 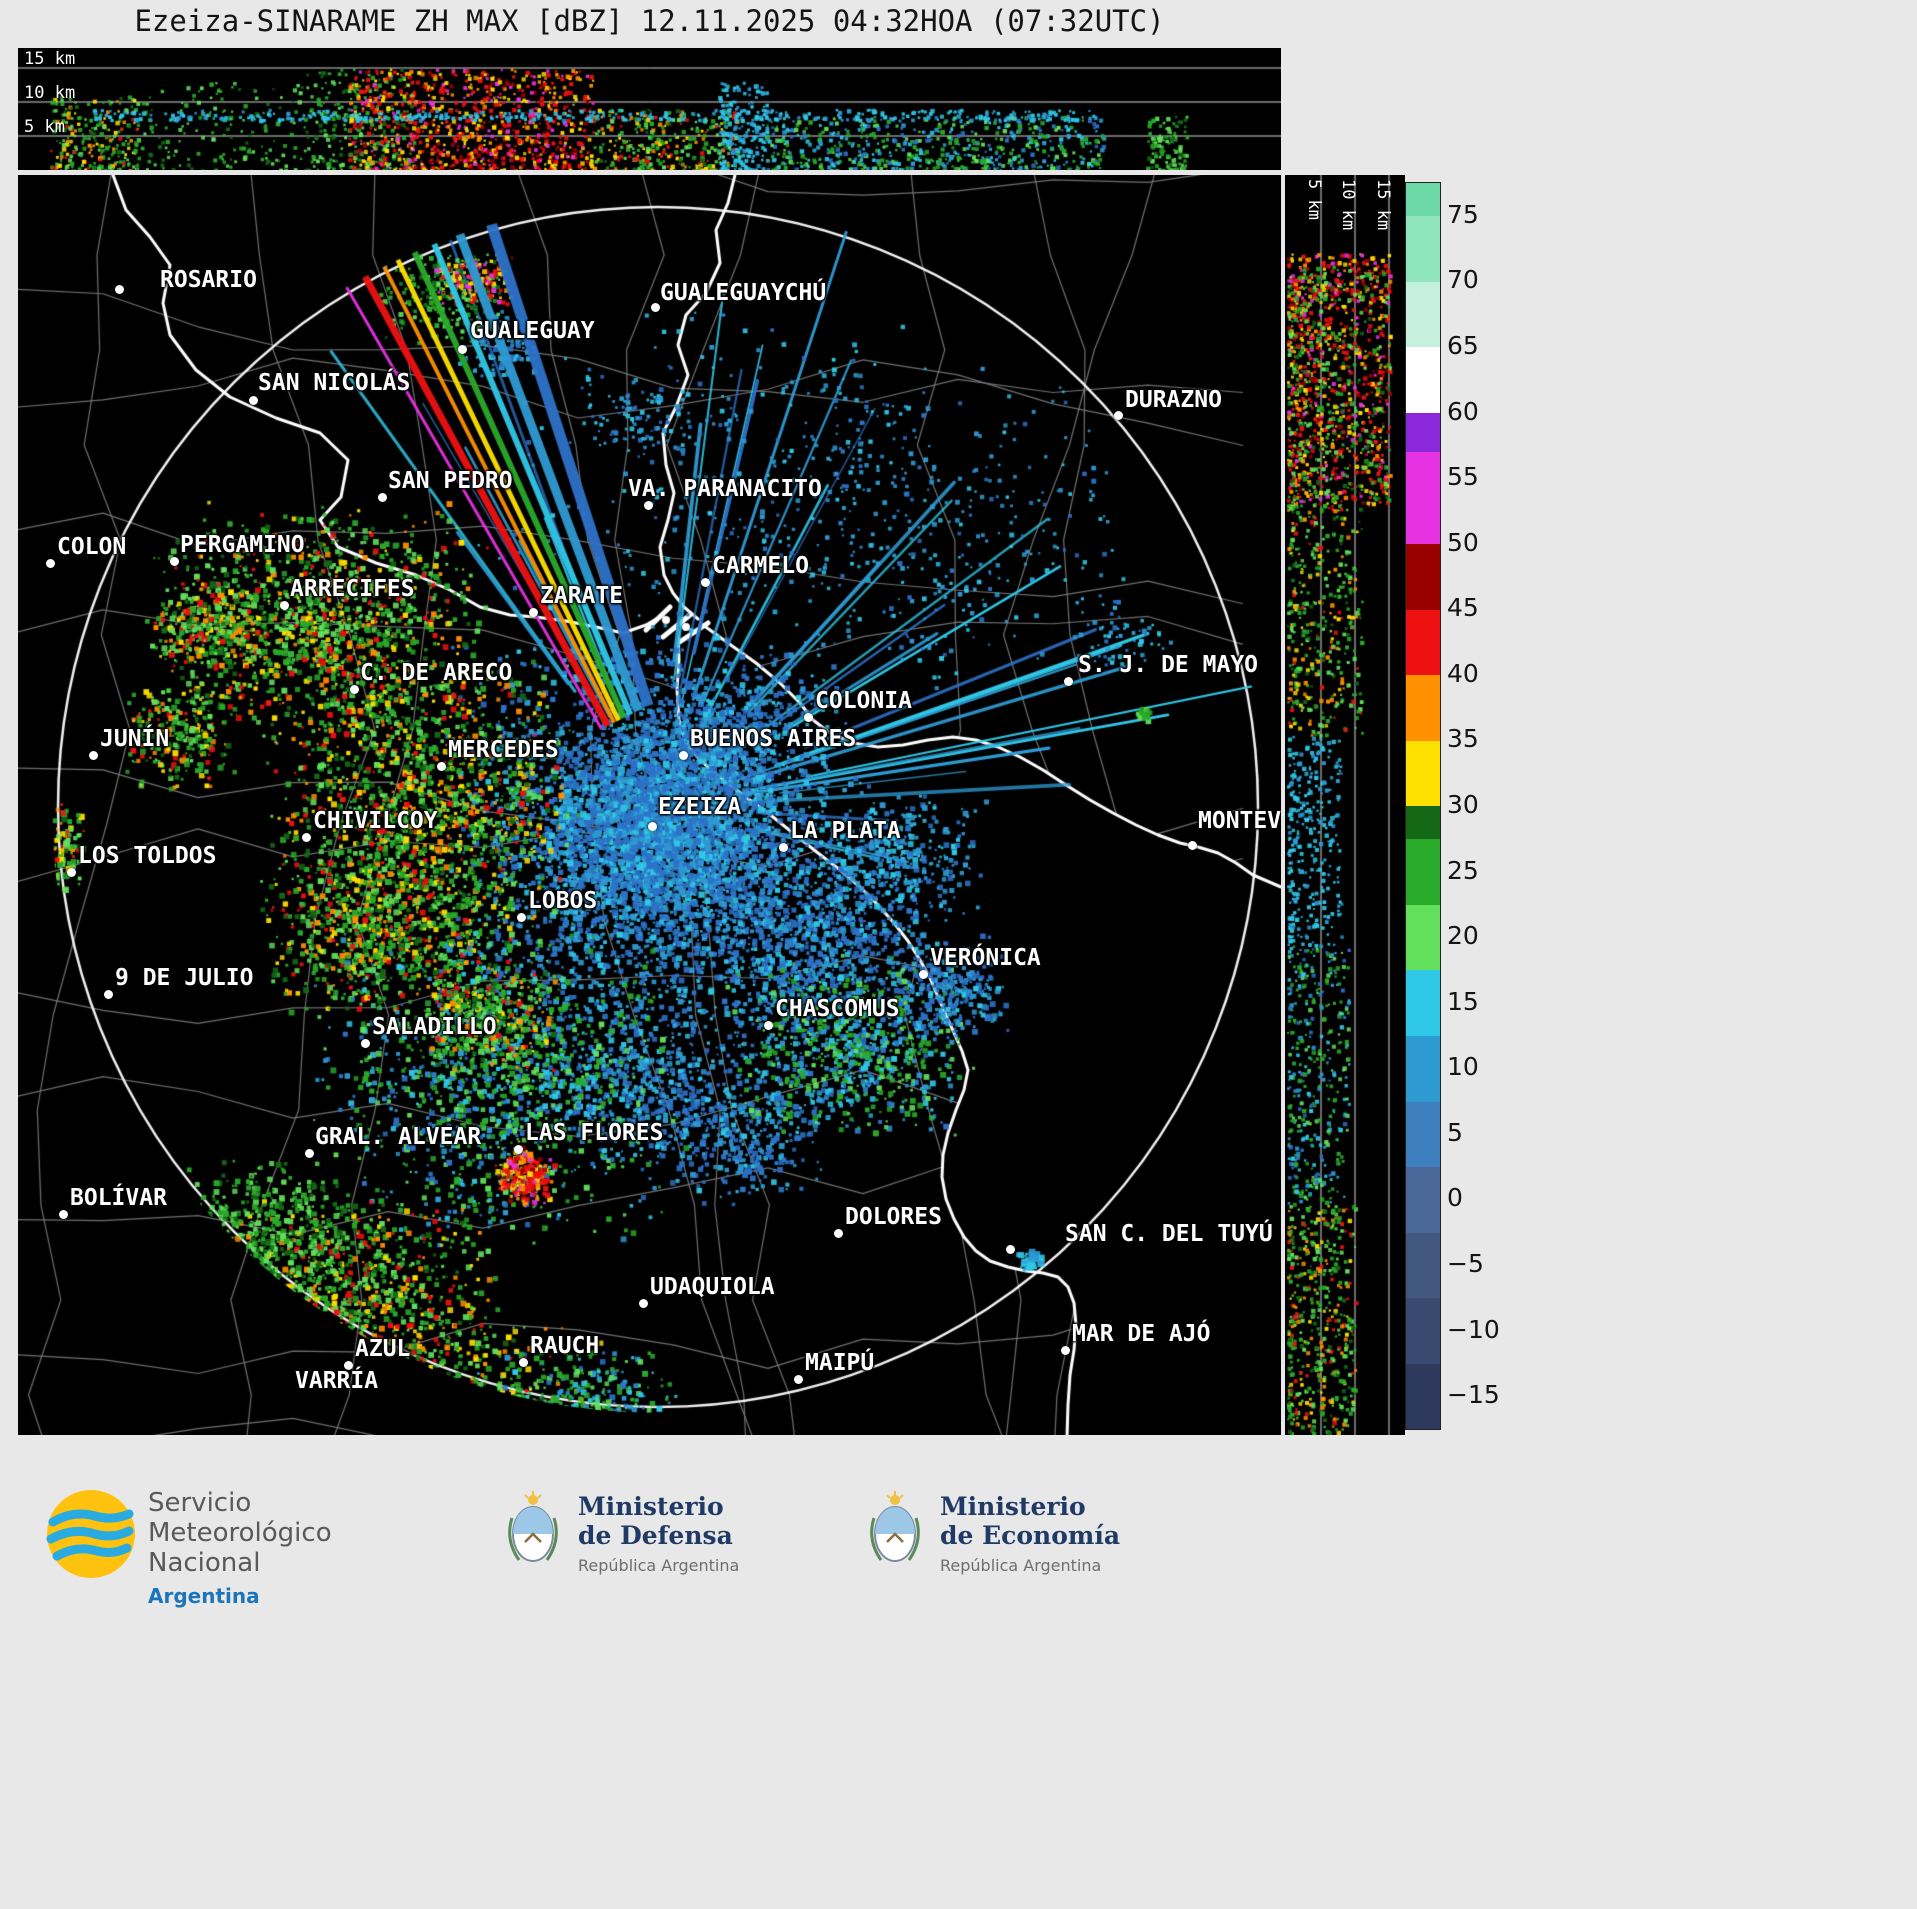 I want to click on city-label: SAN C. DEL TUYÚ, so click(x=1169, y=1234).